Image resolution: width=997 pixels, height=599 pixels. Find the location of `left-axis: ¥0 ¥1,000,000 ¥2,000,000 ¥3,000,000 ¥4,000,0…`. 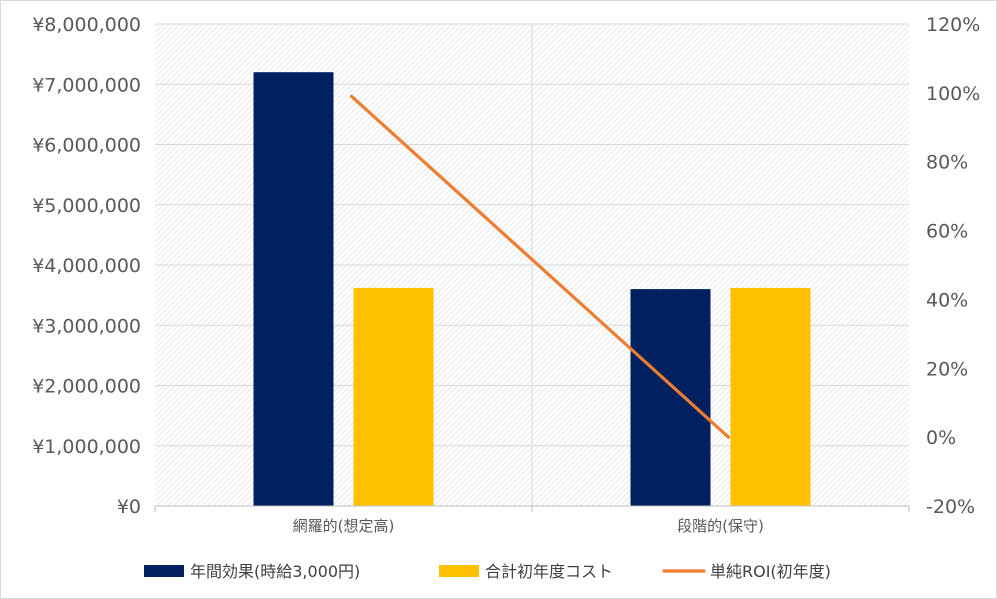

left-axis: ¥0 ¥1,000,000 ¥2,000,000 ¥3,000,000 ¥4,000,0… is located at coordinates (86, 266).